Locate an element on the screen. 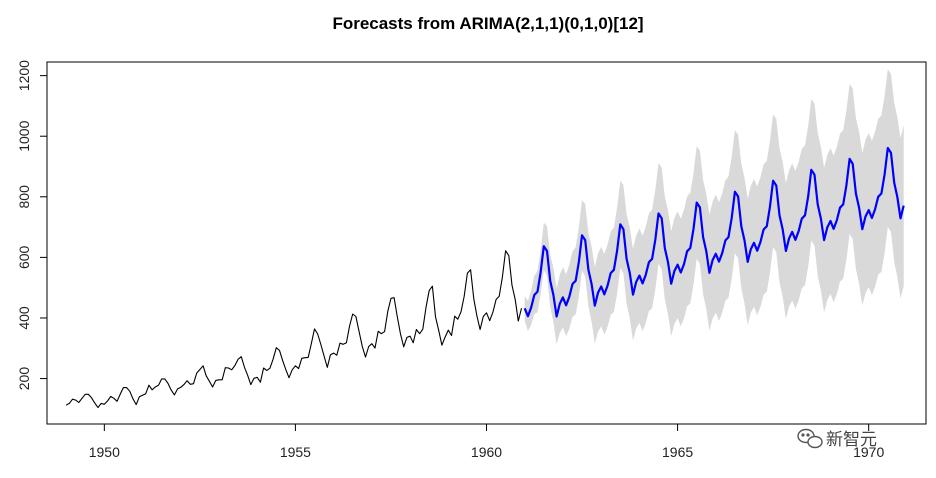 The image size is (936, 478). forecast-series-line is located at coordinates (714, 232).